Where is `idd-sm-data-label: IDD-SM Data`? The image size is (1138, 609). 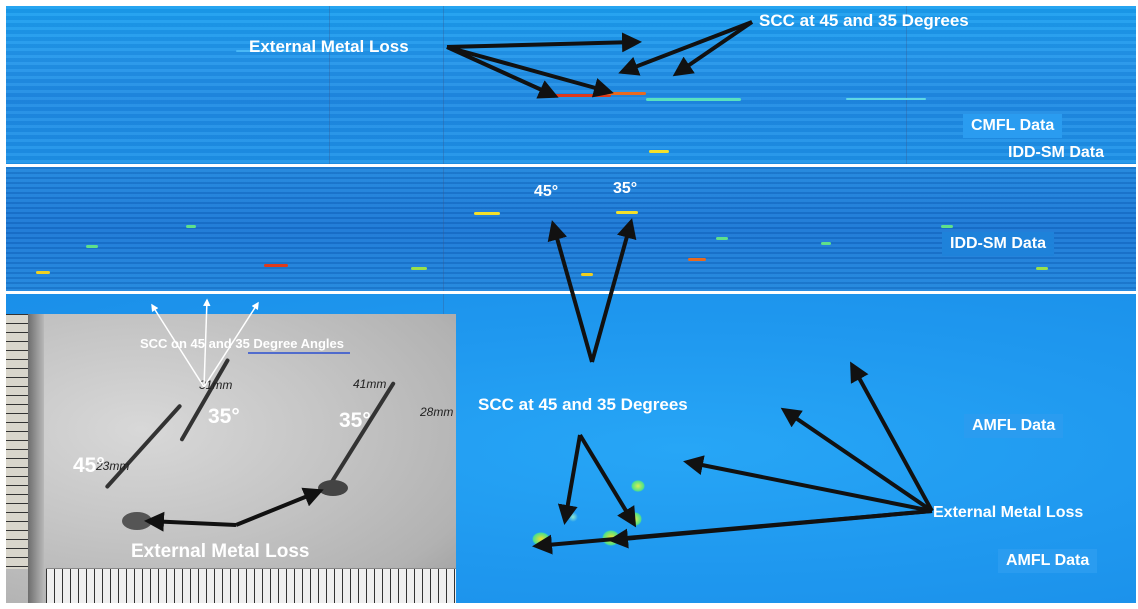
idd-sm-data-label: IDD-SM Data is located at coordinates (998, 244).